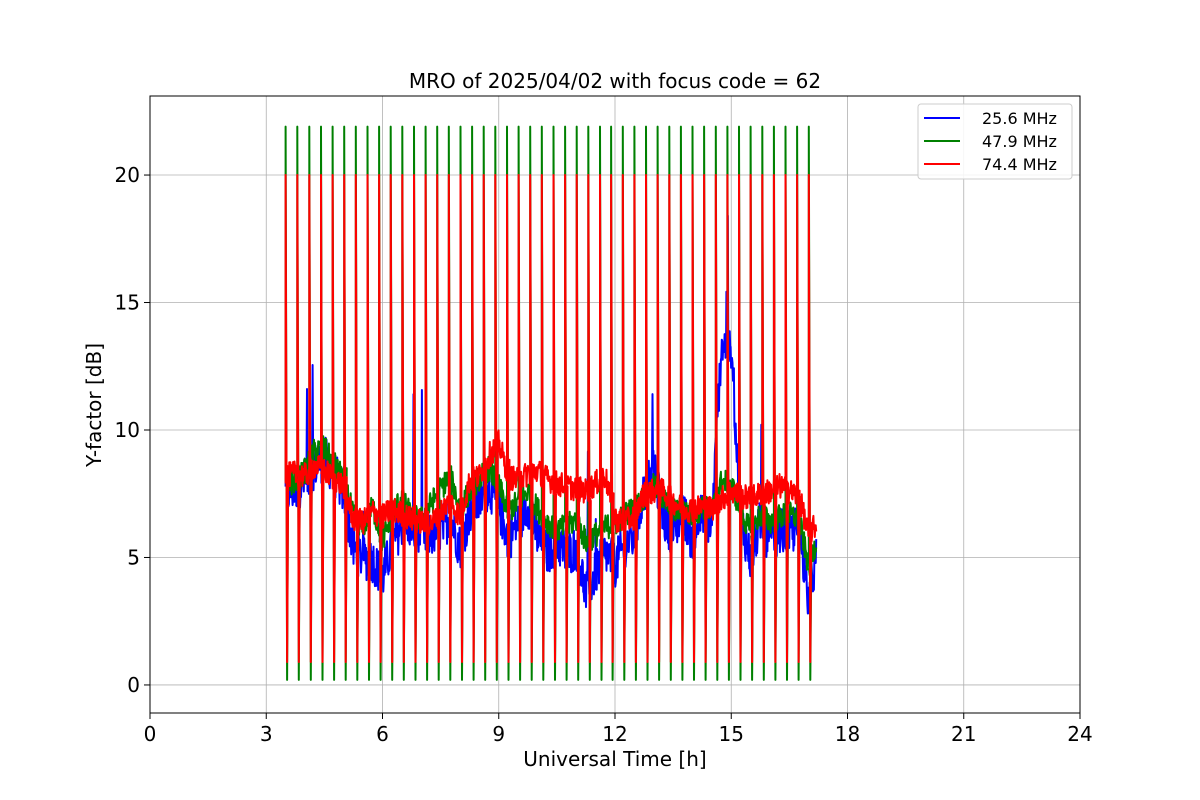 The width and height of the screenshot is (1200, 800). What do you see at coordinates (614, 759) in the screenshot?
I see `x-axis-label: Universal Time [h]` at bounding box center [614, 759].